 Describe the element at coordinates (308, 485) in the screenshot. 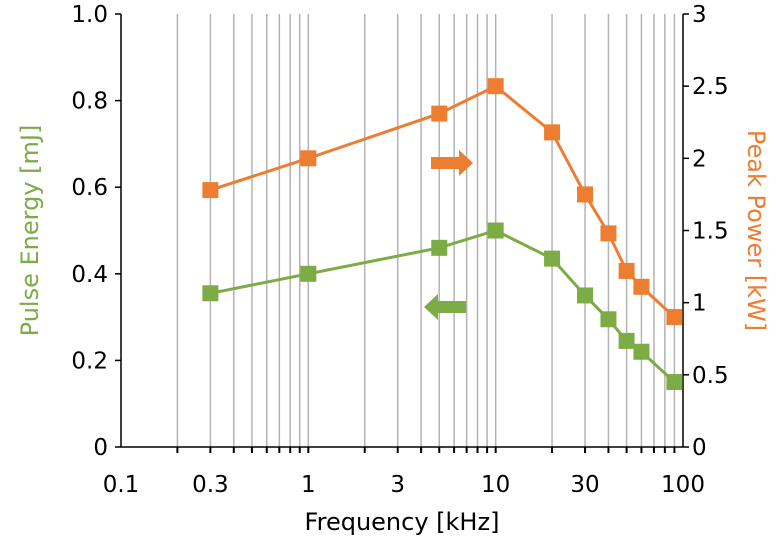

I see `x-tick-label: 1` at that location.